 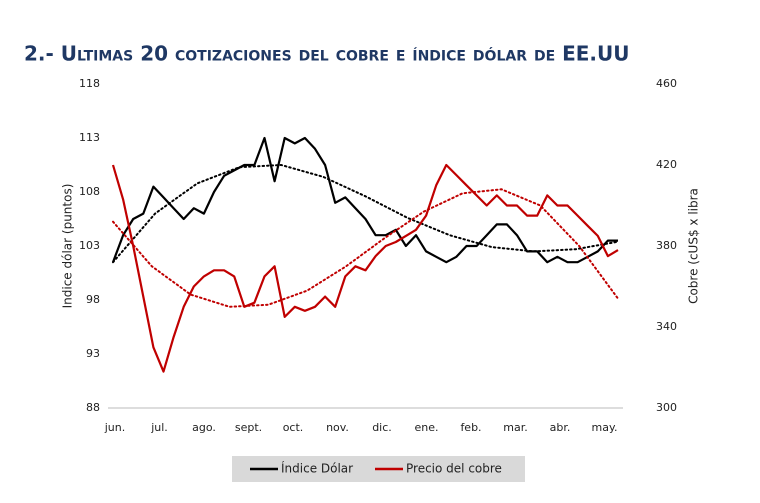 I want to click on y2-tick-label: 300, so click(x=666, y=407).